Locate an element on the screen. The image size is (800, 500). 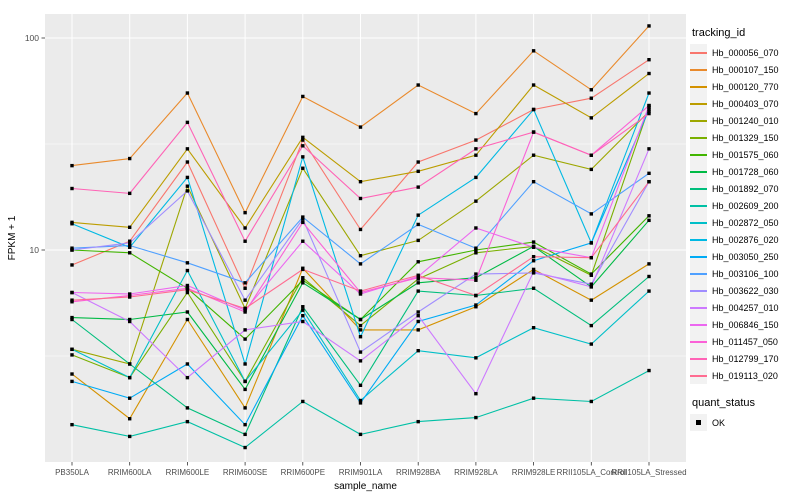
x-tick-label: RRIM600LE is located at coordinates (188, 472).